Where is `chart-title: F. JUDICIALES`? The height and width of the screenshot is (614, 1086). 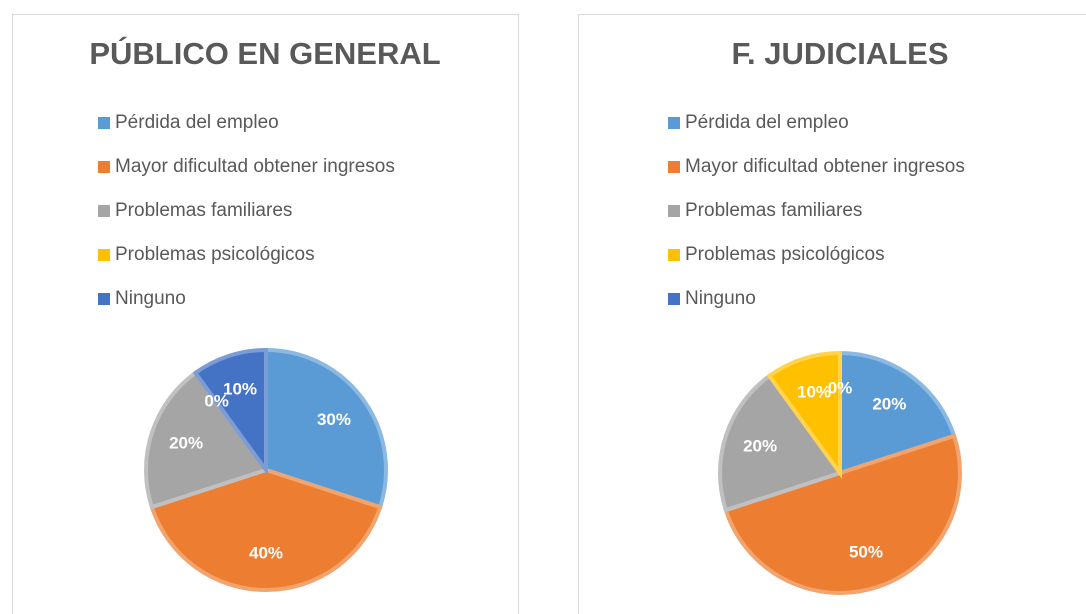 chart-title: F. JUDICIALES is located at coordinates (839, 53).